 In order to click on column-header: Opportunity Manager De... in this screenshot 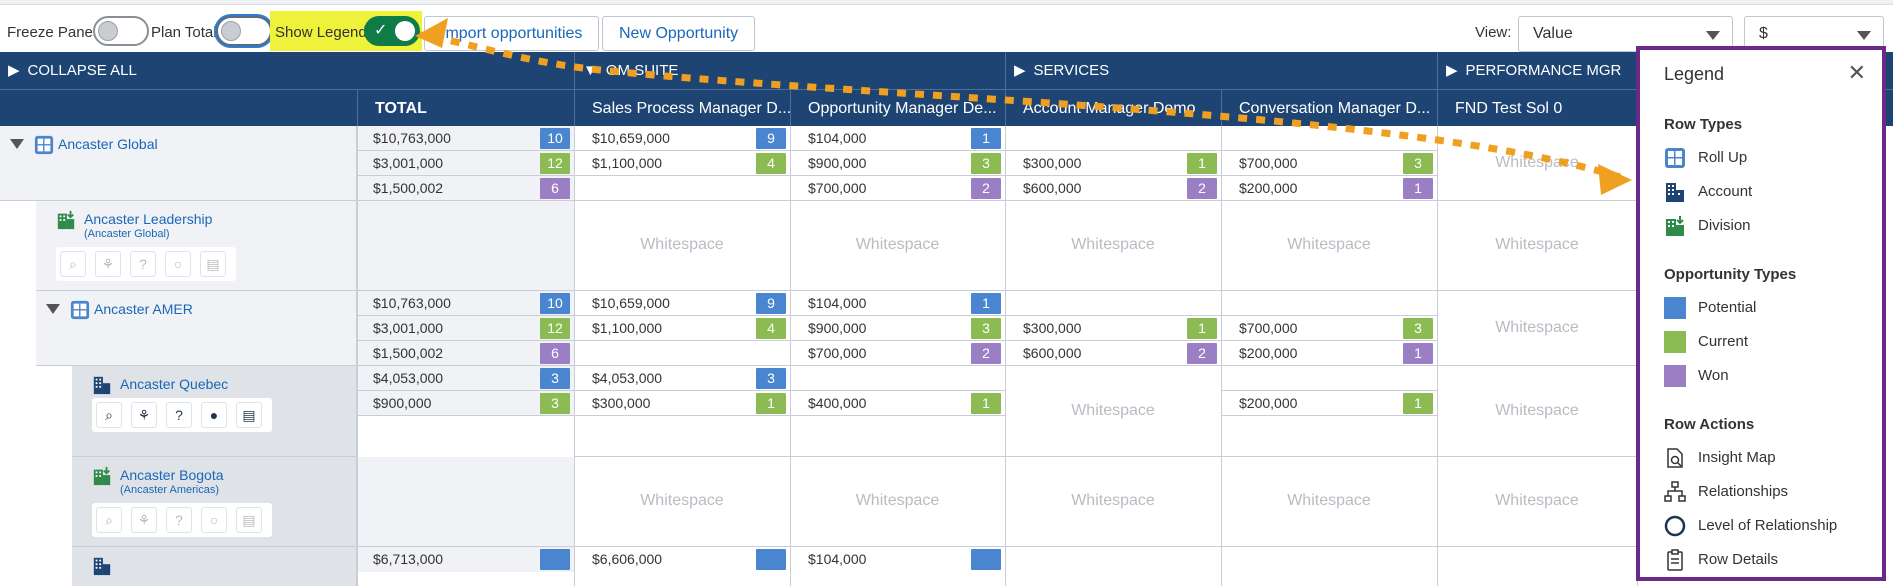, I will do `click(902, 108)`.